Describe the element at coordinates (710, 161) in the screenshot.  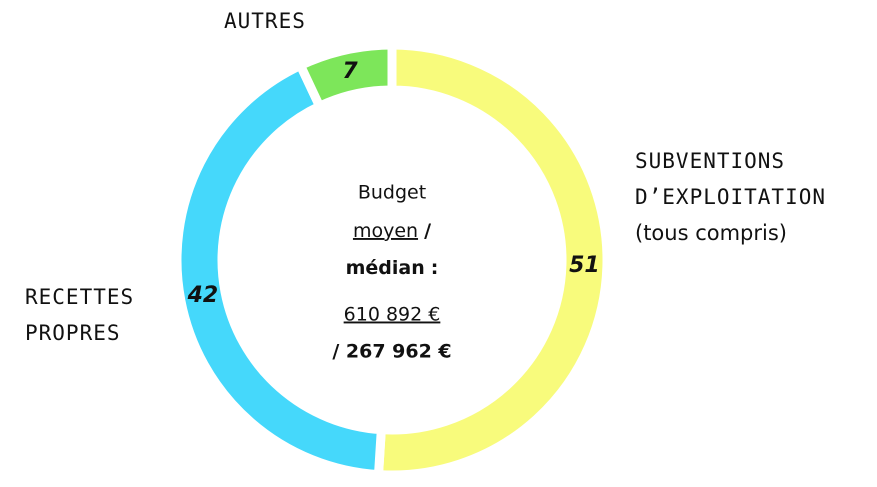
I see `category-label-line: SUBVENTIONS` at that location.